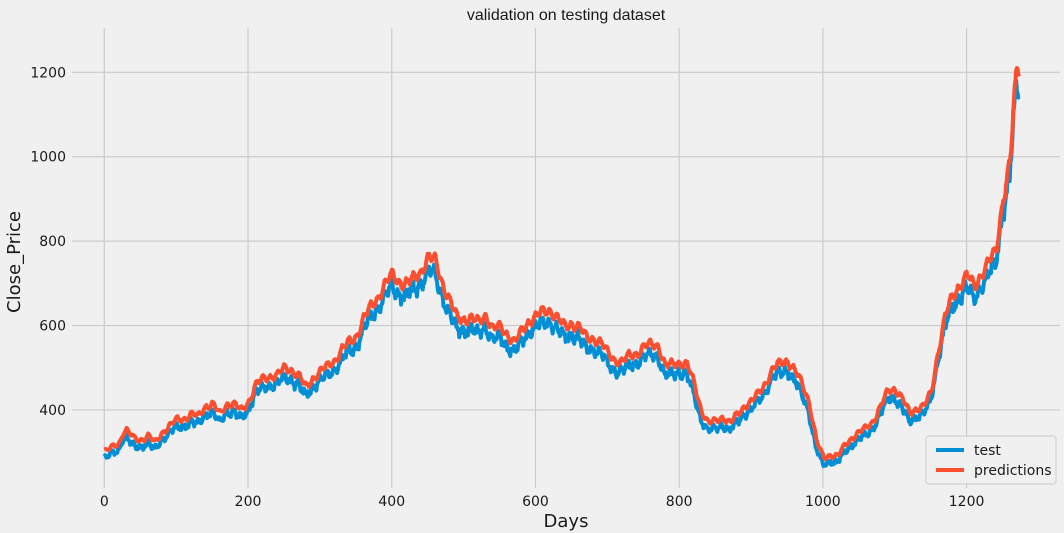 Image resolution: width=1064 pixels, height=533 pixels. Describe the element at coordinates (679, 502) in the screenshot. I see `x-tick-label: 800` at that location.